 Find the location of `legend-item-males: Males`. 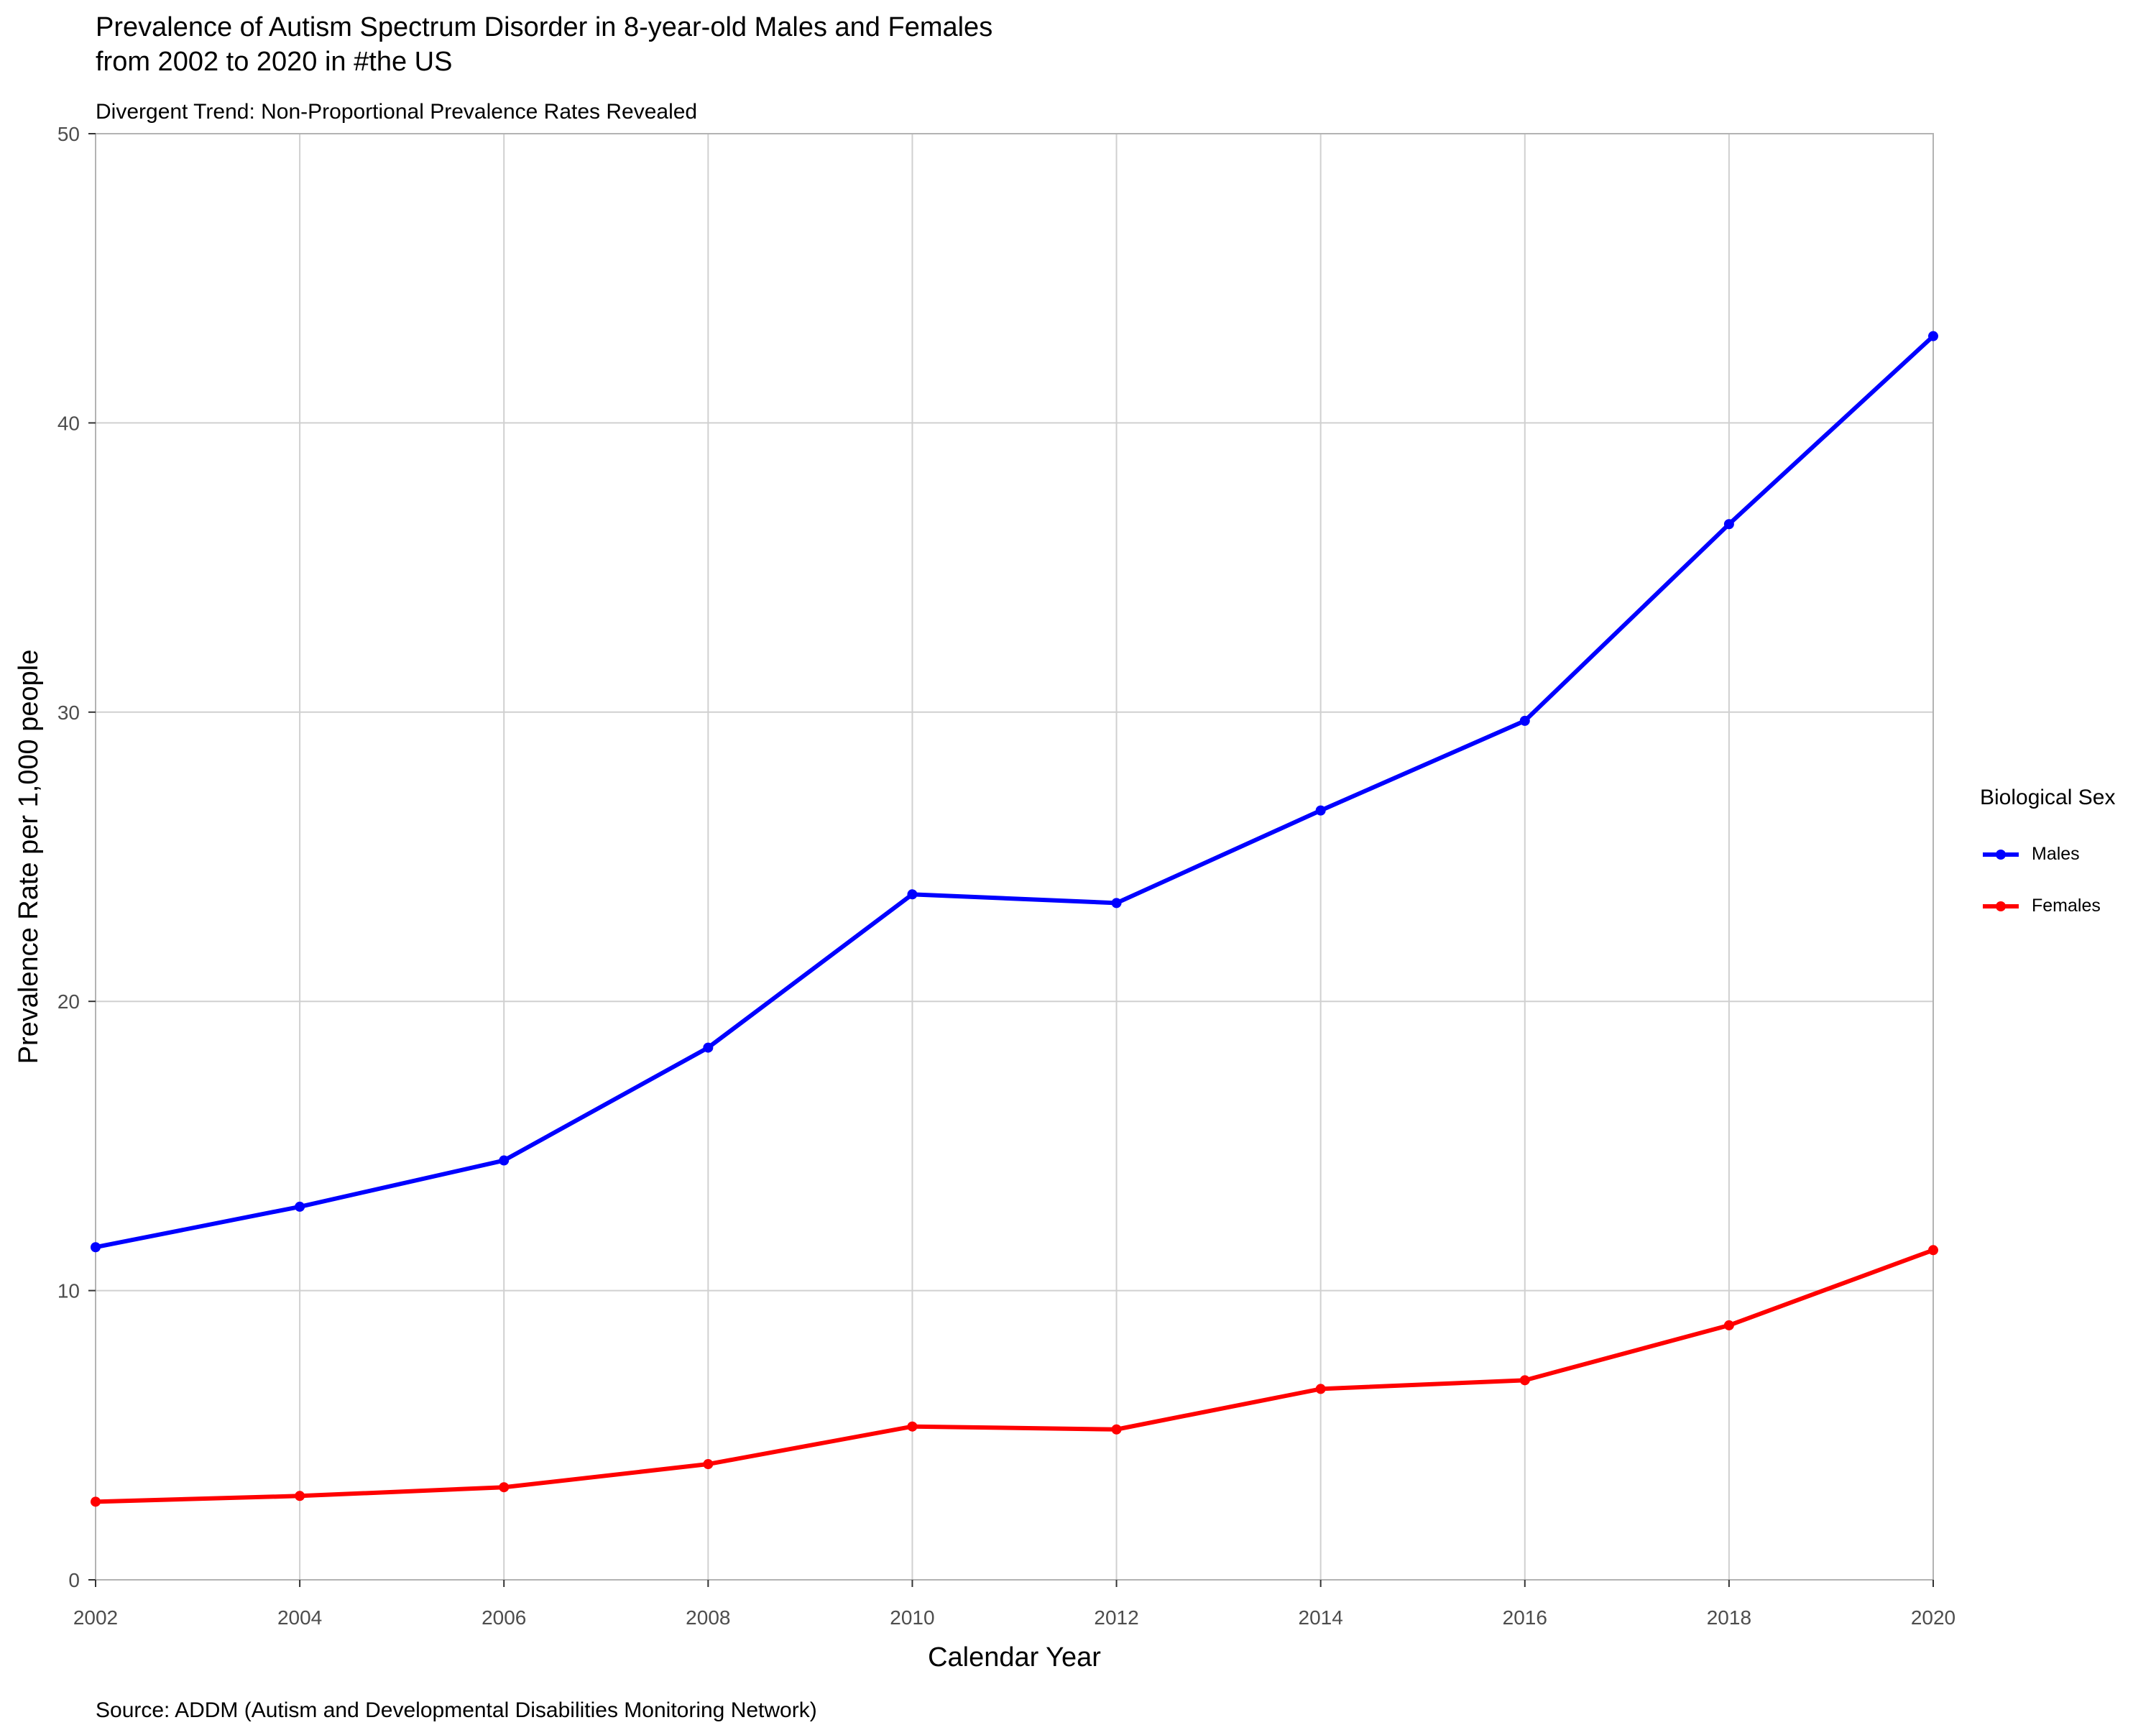

legend-item-males: Males is located at coordinates (2066, 854).